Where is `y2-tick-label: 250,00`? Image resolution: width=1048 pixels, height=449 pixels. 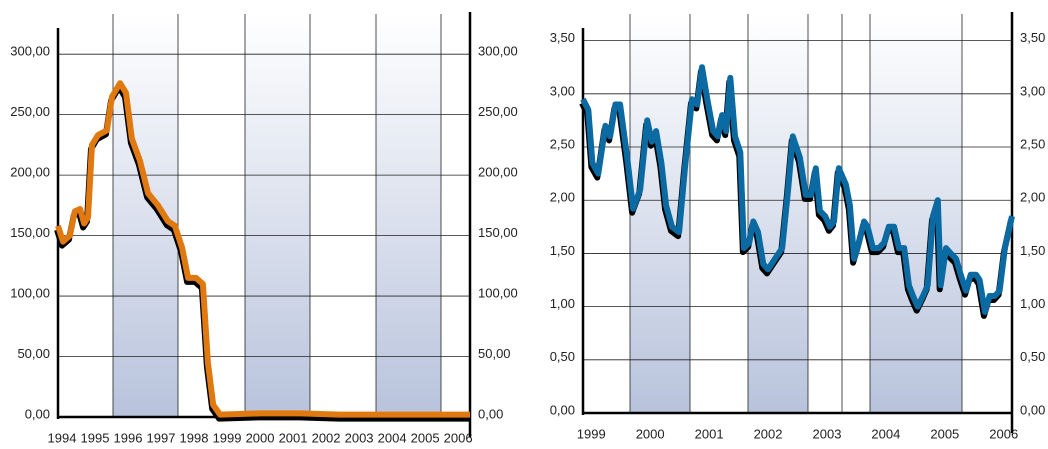 y2-tick-label: 250,00 is located at coordinates (498, 111).